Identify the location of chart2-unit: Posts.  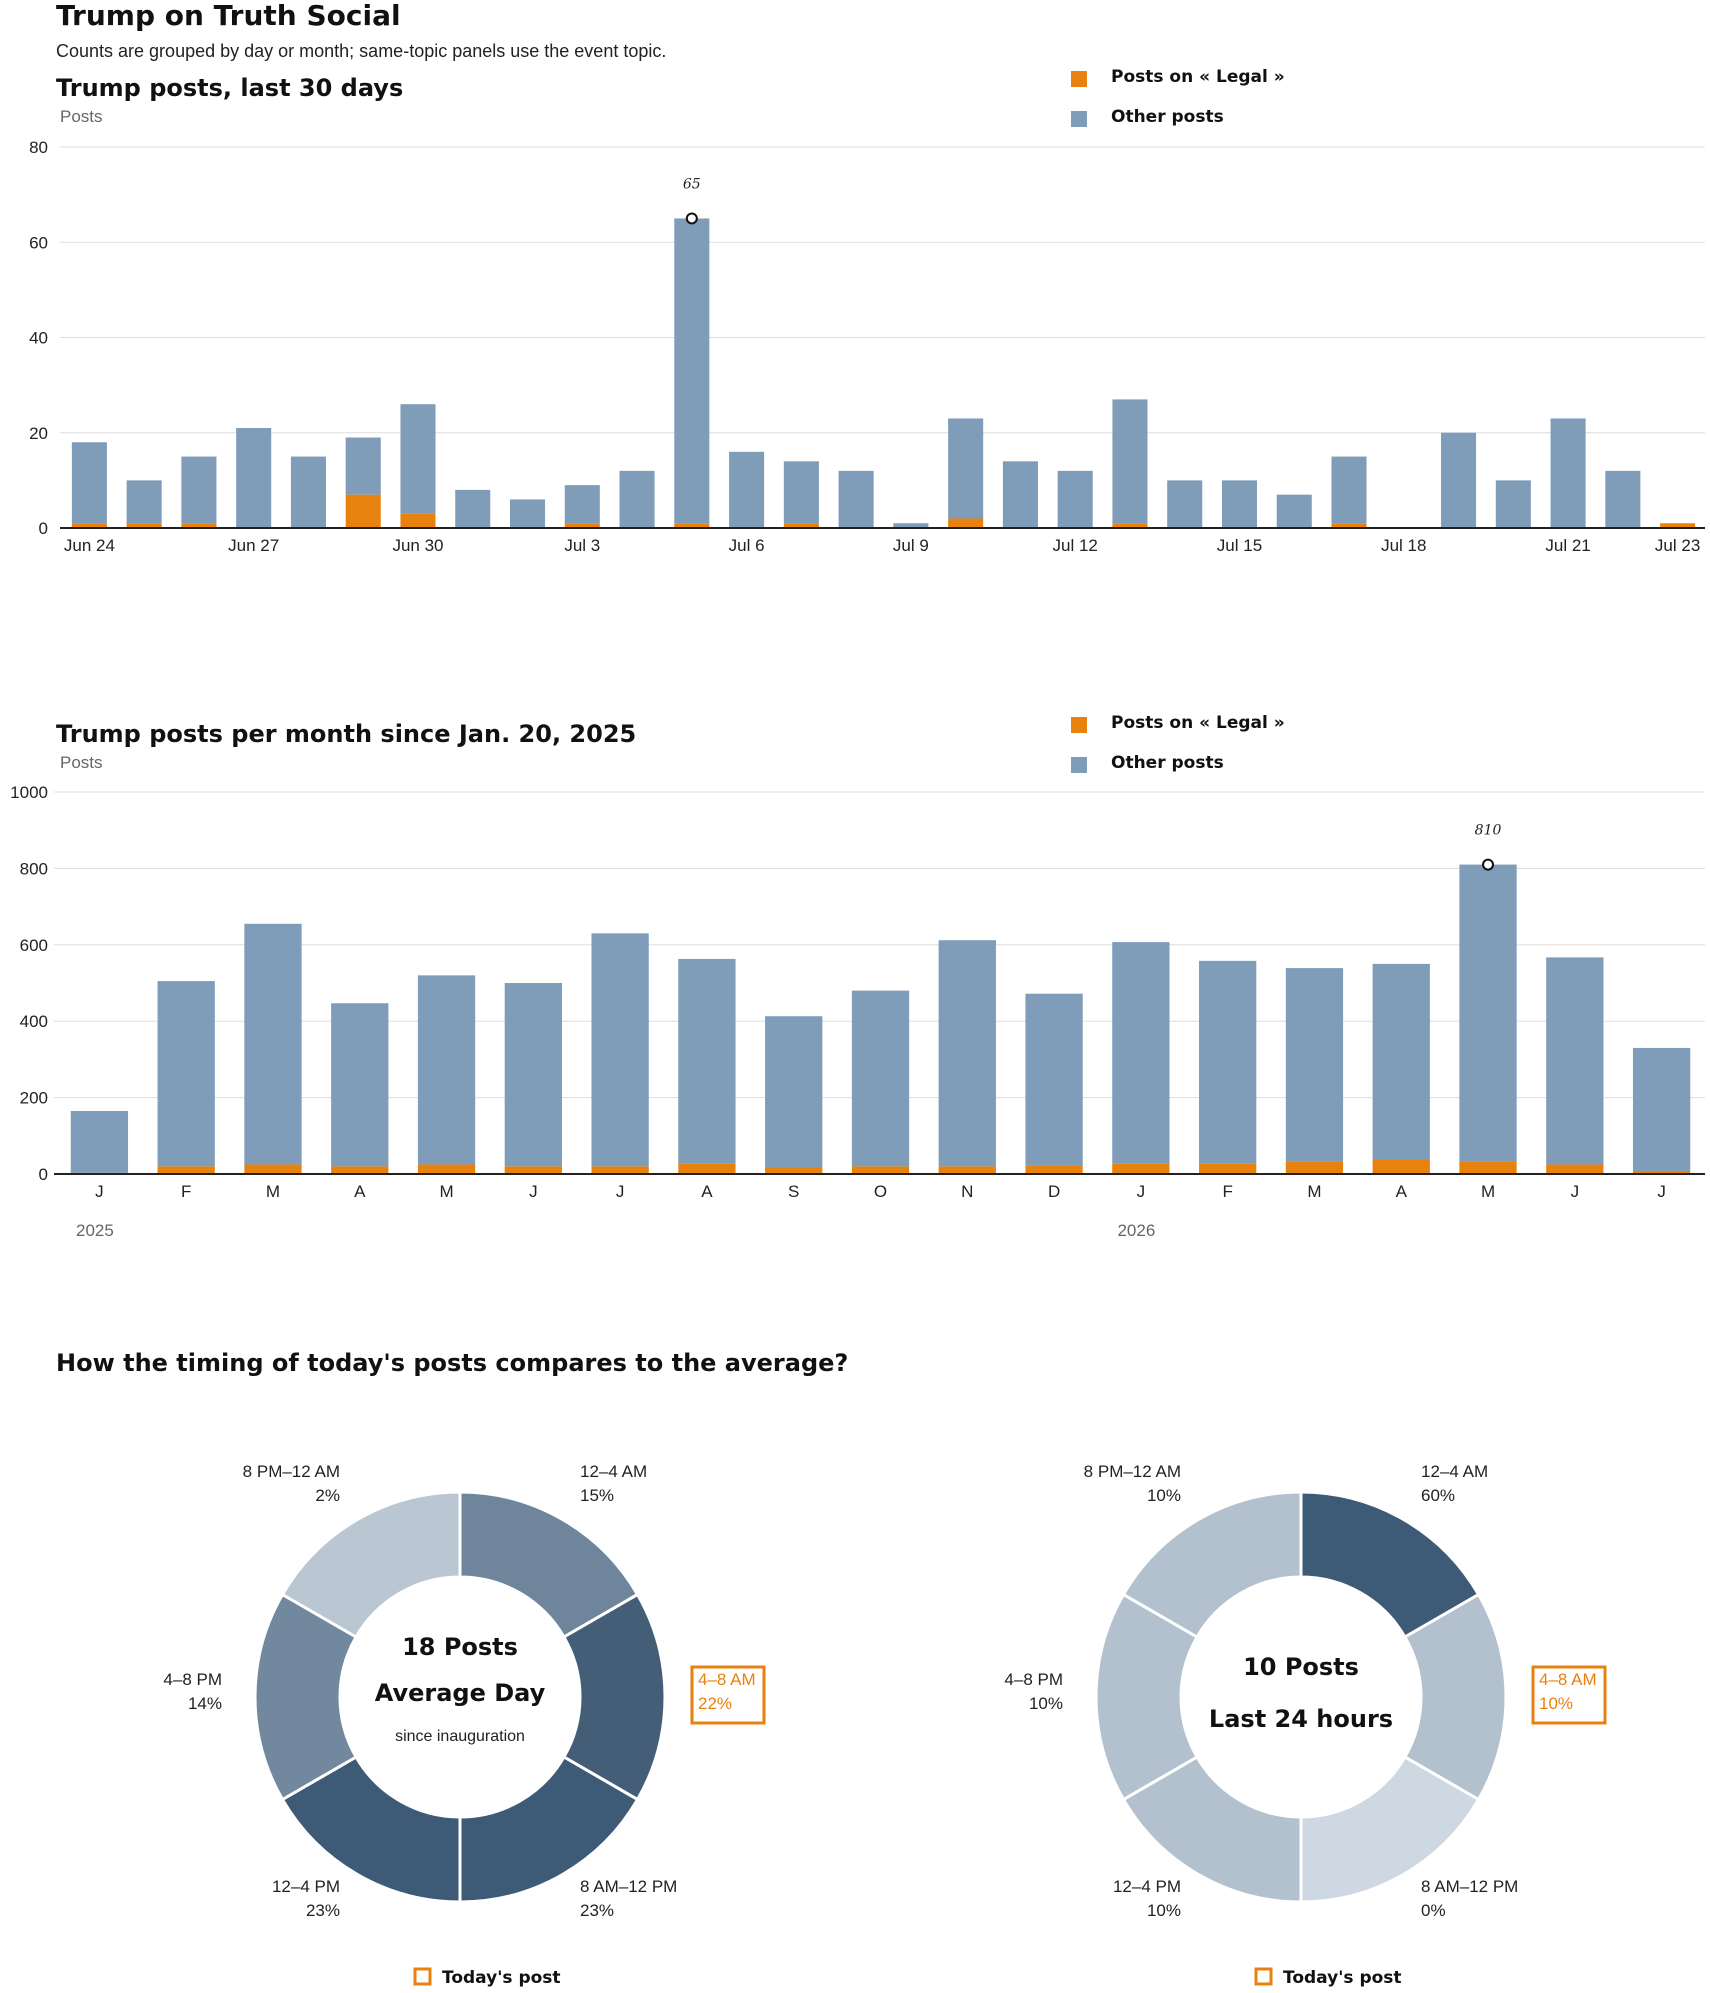
(81, 762).